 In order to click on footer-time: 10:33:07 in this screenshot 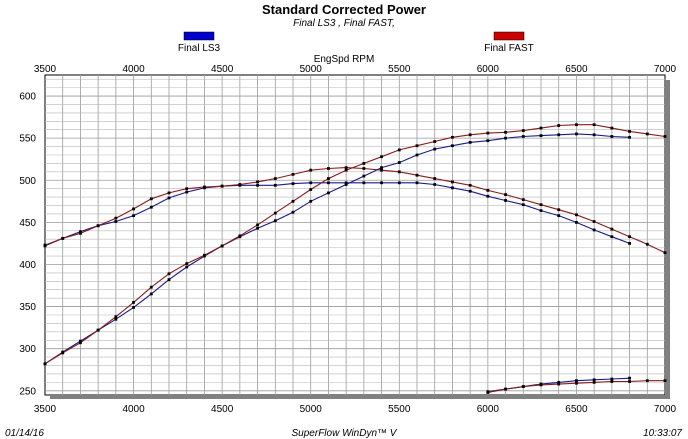, I will do `click(662, 433)`.